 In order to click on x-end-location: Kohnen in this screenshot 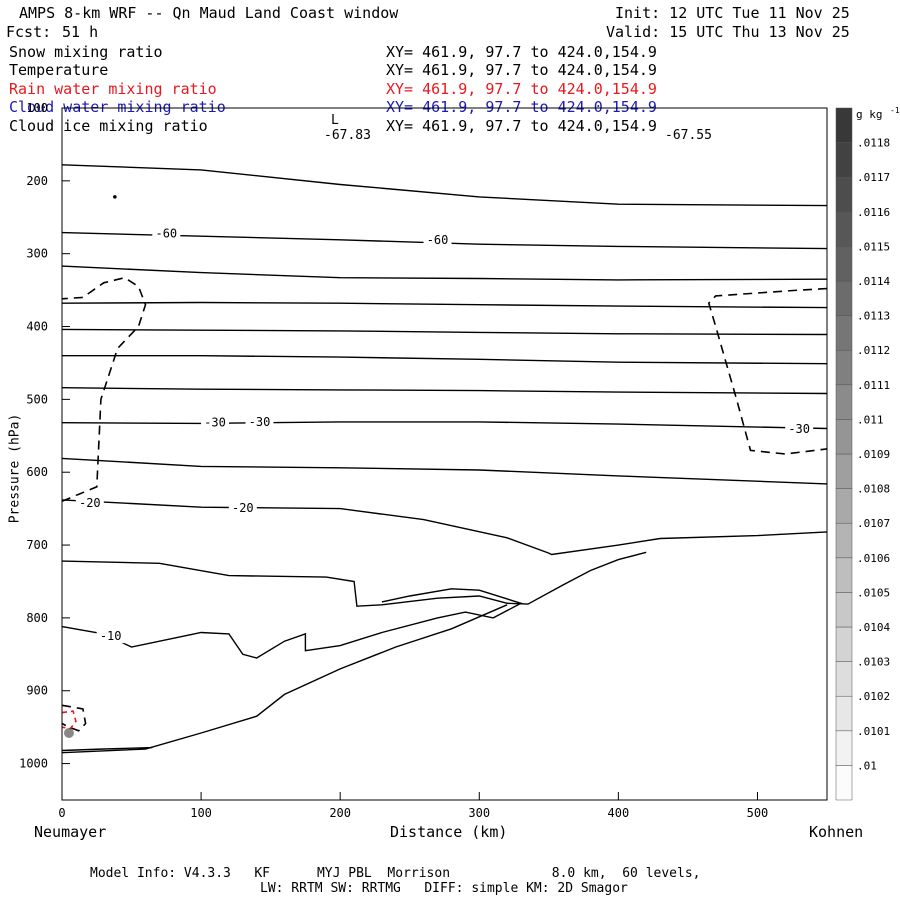, I will do `click(836, 832)`.